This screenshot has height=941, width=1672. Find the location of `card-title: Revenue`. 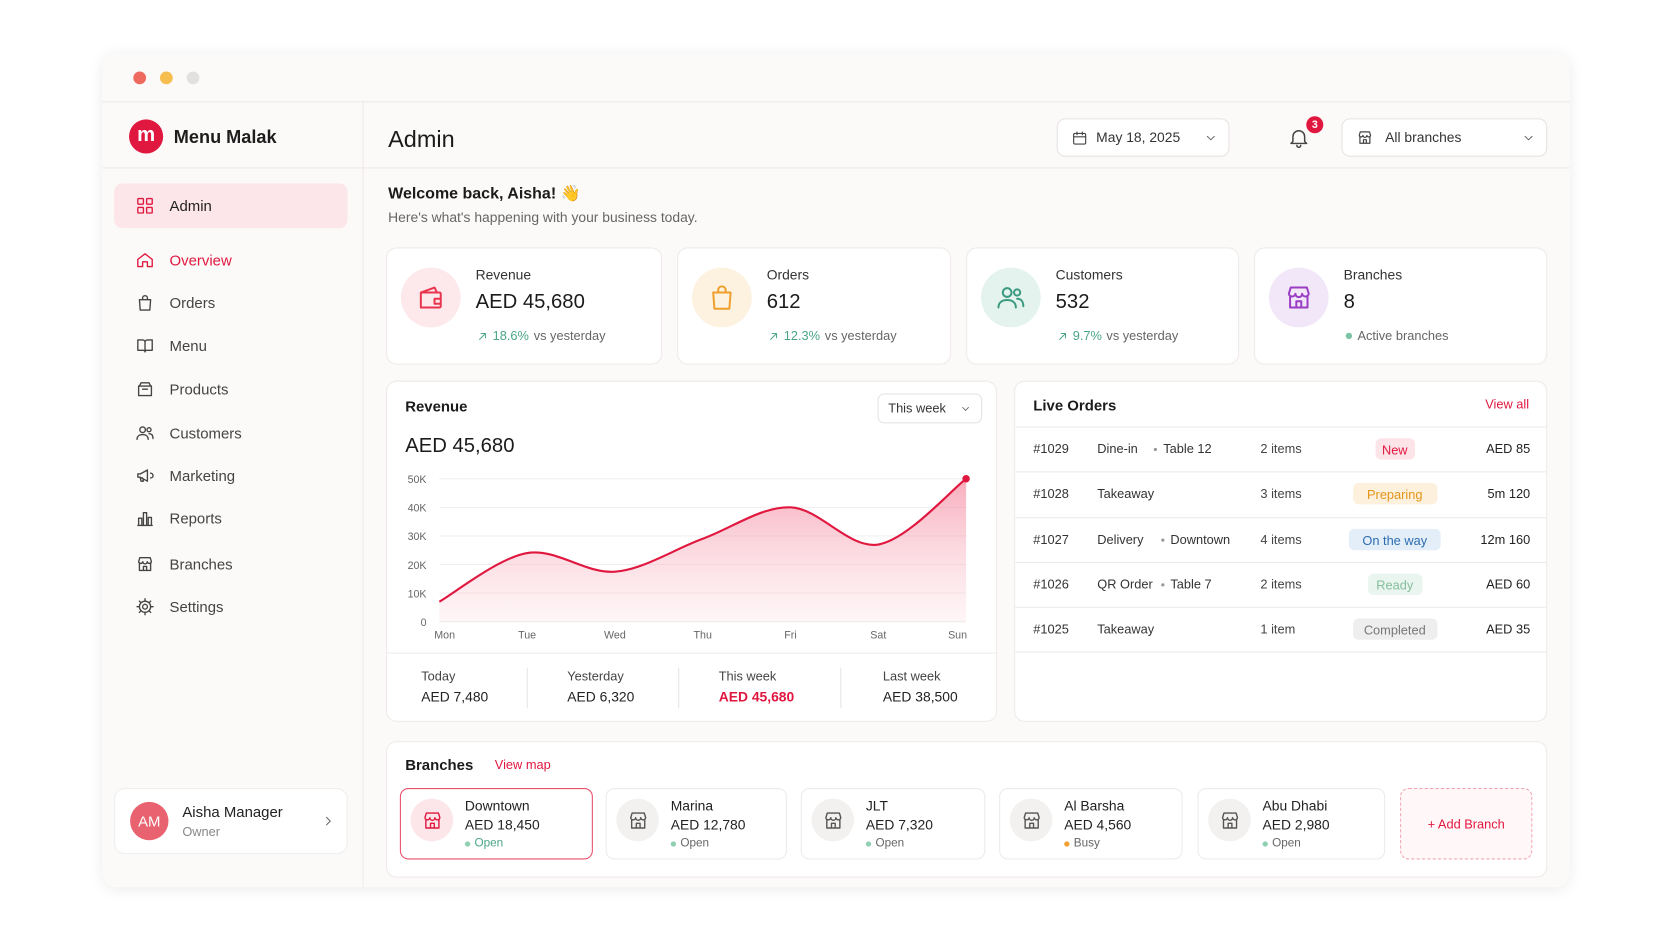

card-title: Revenue is located at coordinates (436, 406).